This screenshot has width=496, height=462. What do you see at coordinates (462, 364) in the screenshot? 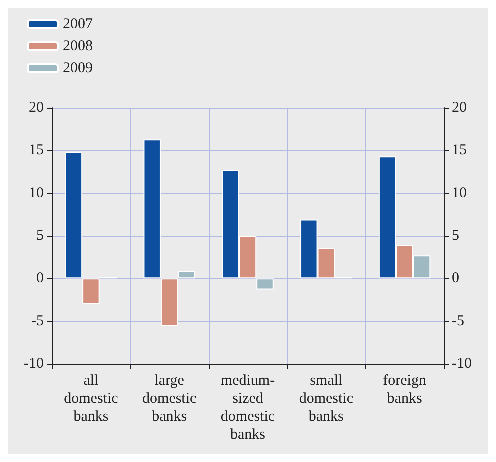
I see `y2-tick-label: -10` at bounding box center [462, 364].